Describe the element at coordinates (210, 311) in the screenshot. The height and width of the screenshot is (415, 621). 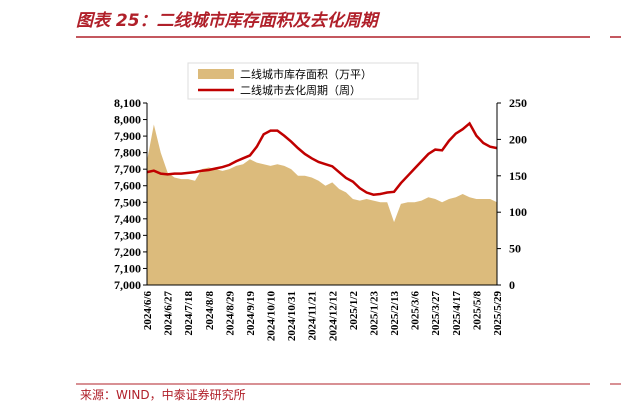
I see `x-tick-label: 2024/8/8` at that location.